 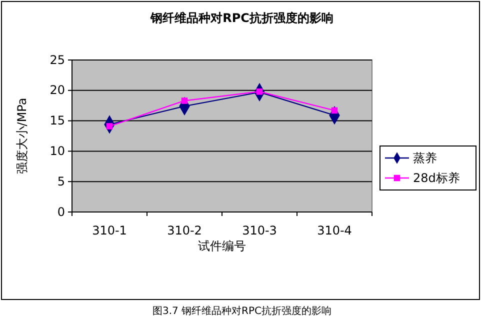 What do you see at coordinates (22, 136) in the screenshot?
I see `y-axis-title: 强度大小/MPa` at bounding box center [22, 136].